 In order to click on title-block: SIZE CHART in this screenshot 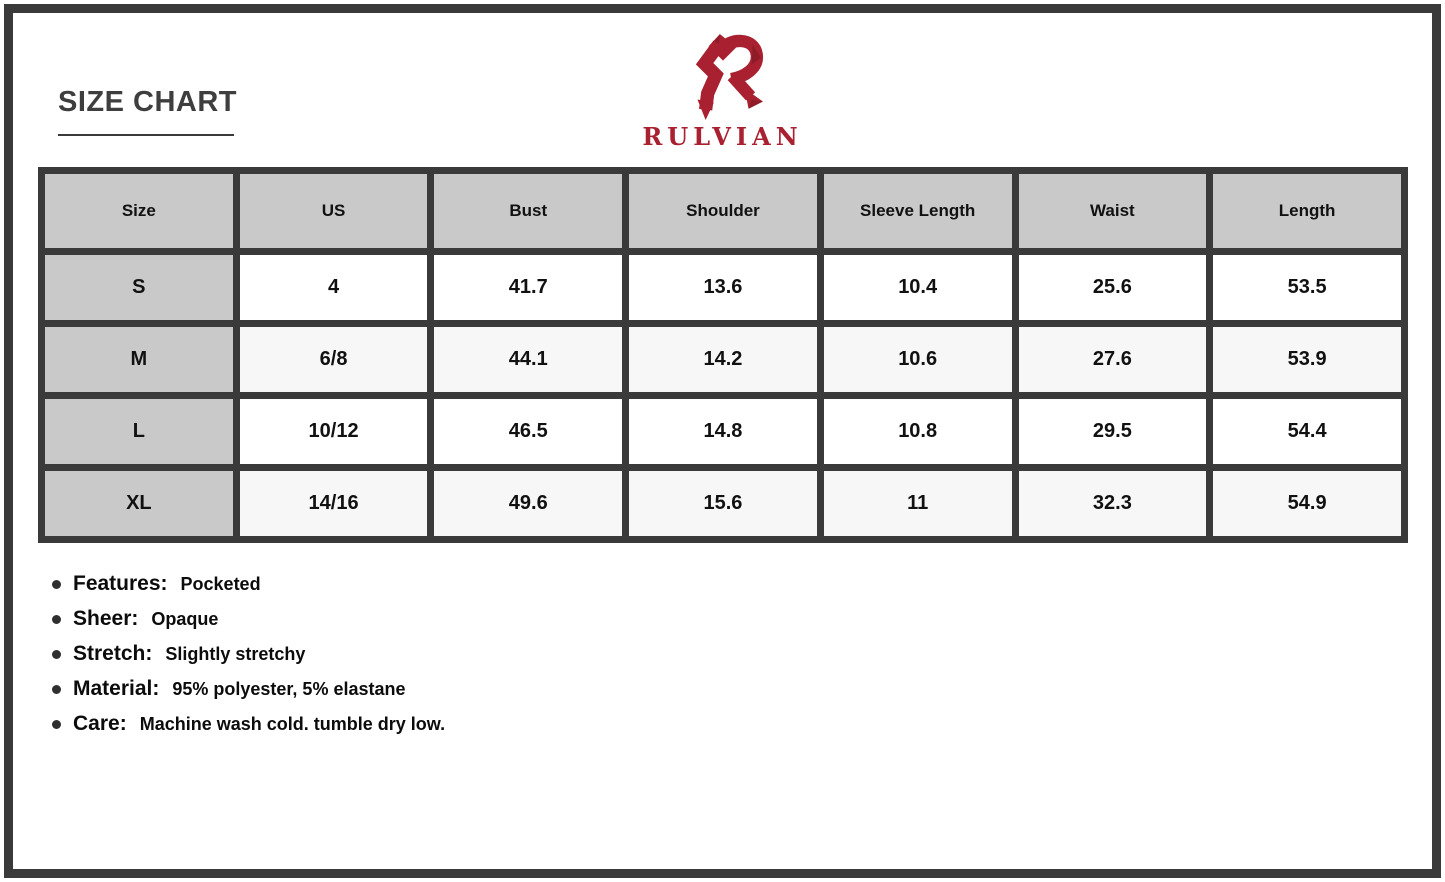, I will do `click(147, 111)`.